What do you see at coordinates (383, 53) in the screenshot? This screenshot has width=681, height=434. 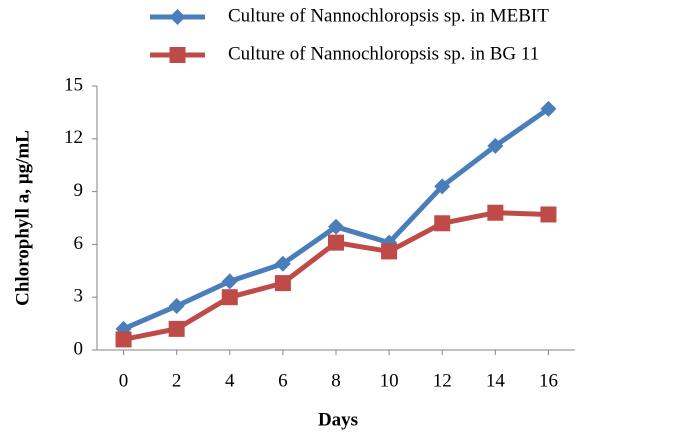 I see `legend-label: Culture of Nannochloropsis sp. in BG 11` at bounding box center [383, 53].